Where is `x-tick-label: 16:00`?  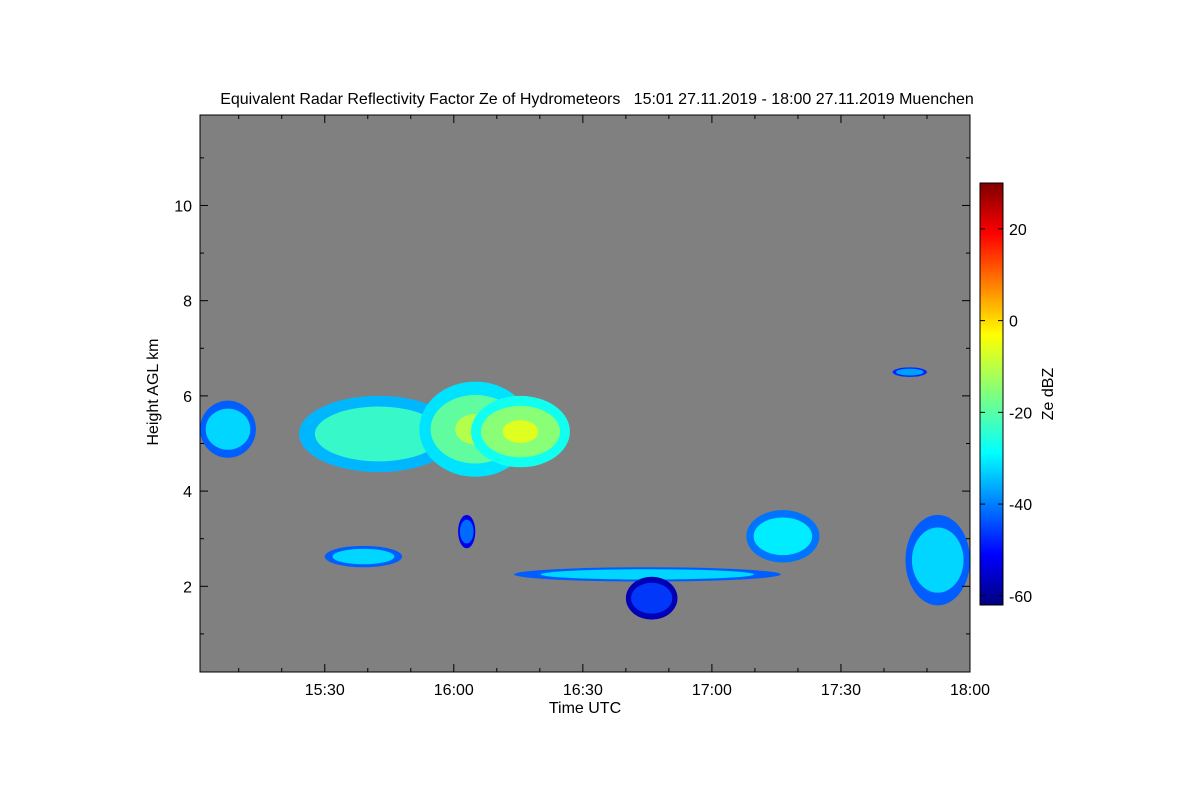
x-tick-label: 16:00 is located at coordinates (454, 690).